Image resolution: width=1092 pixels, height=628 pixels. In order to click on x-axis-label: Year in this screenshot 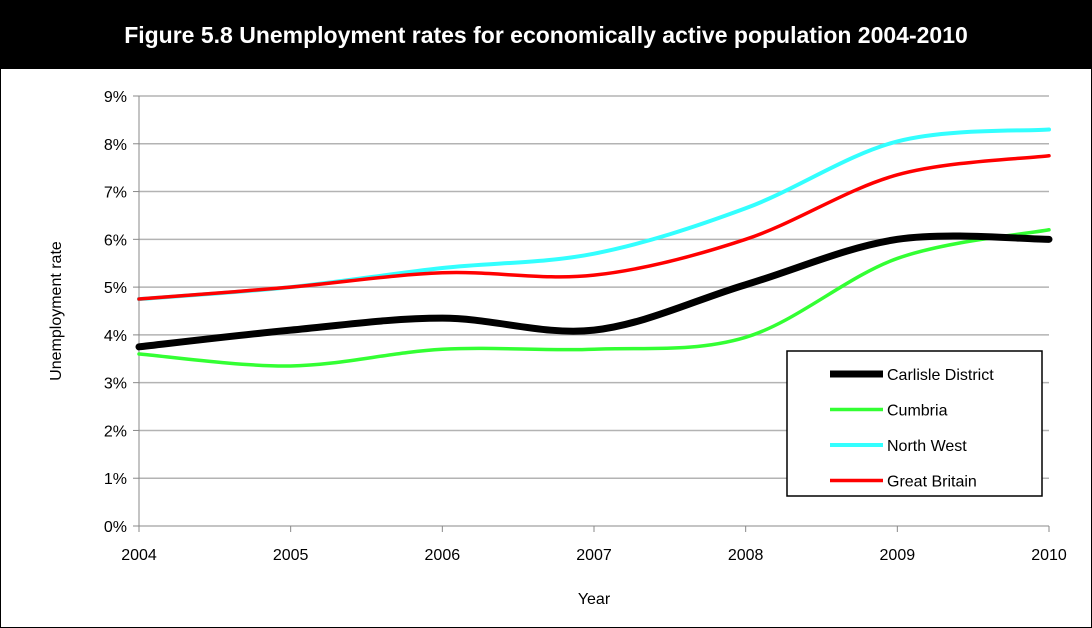, I will do `click(594, 599)`.